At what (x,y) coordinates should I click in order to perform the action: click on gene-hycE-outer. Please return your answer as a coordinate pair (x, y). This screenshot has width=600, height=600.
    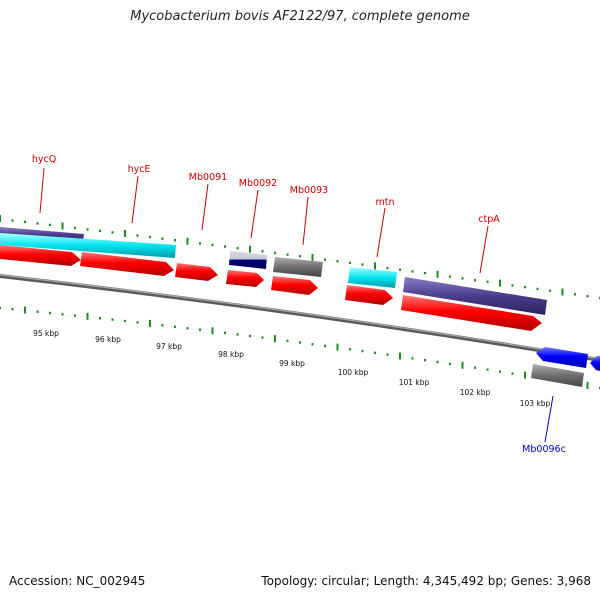
    Looking at the image, I should click on (88, 245).